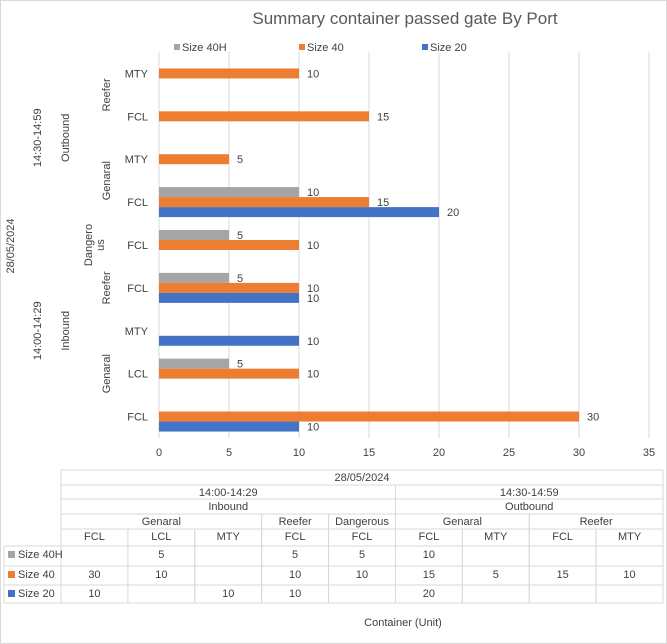 Image resolution: width=667 pixels, height=644 pixels. I want to click on legend-entry: Size 40H, so click(204, 48).